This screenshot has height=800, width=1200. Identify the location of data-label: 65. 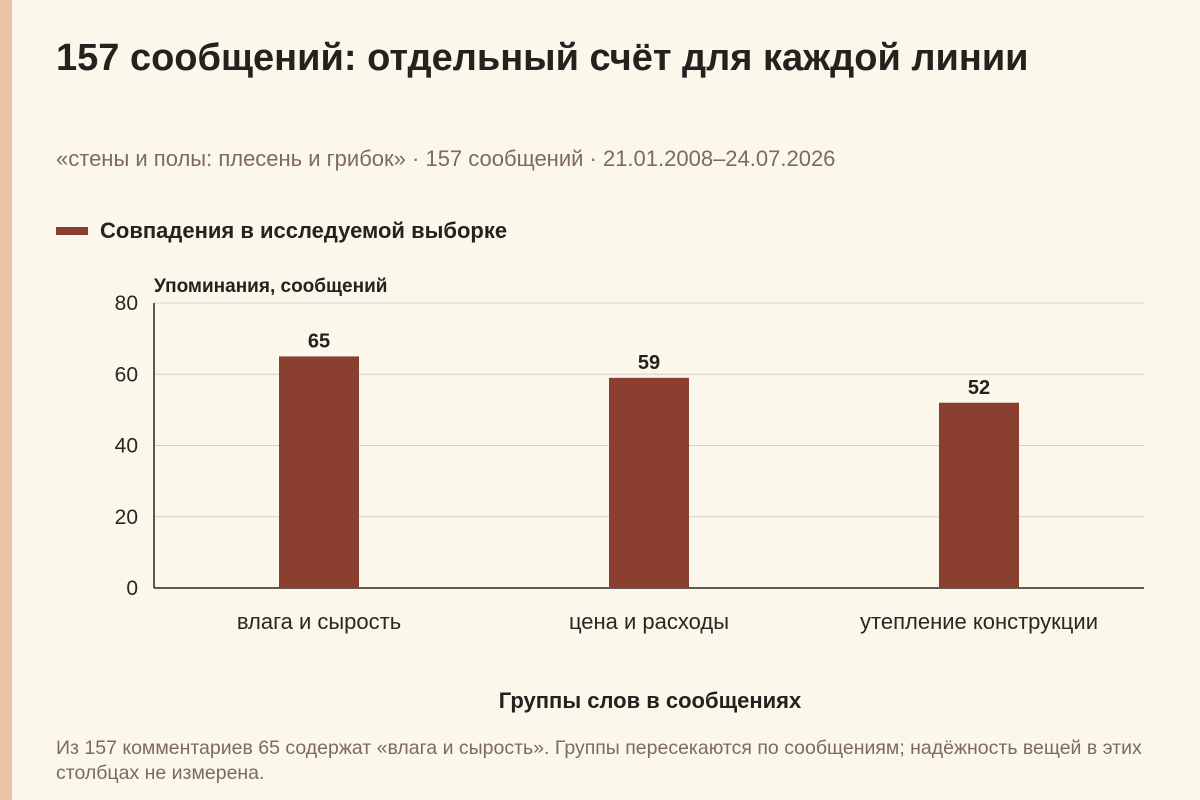
(319, 341).